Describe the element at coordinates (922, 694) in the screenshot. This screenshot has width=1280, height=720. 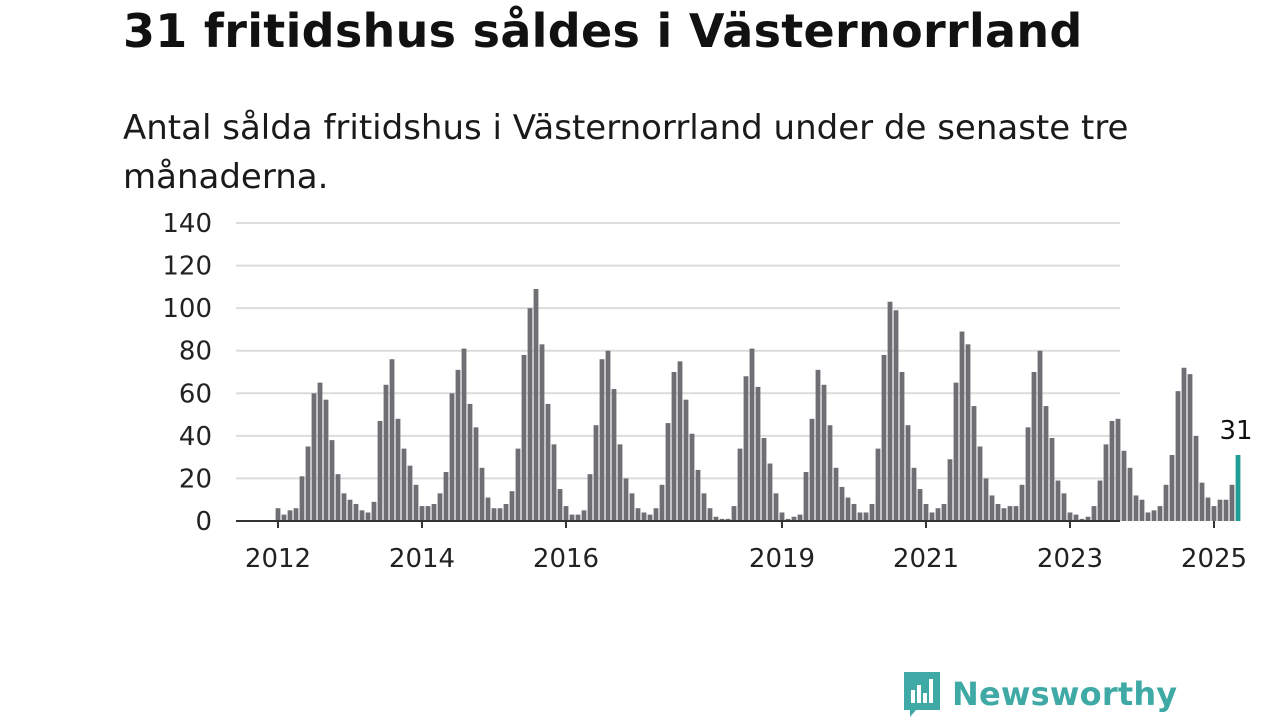
I see `newsworthy-logo-icon` at that location.